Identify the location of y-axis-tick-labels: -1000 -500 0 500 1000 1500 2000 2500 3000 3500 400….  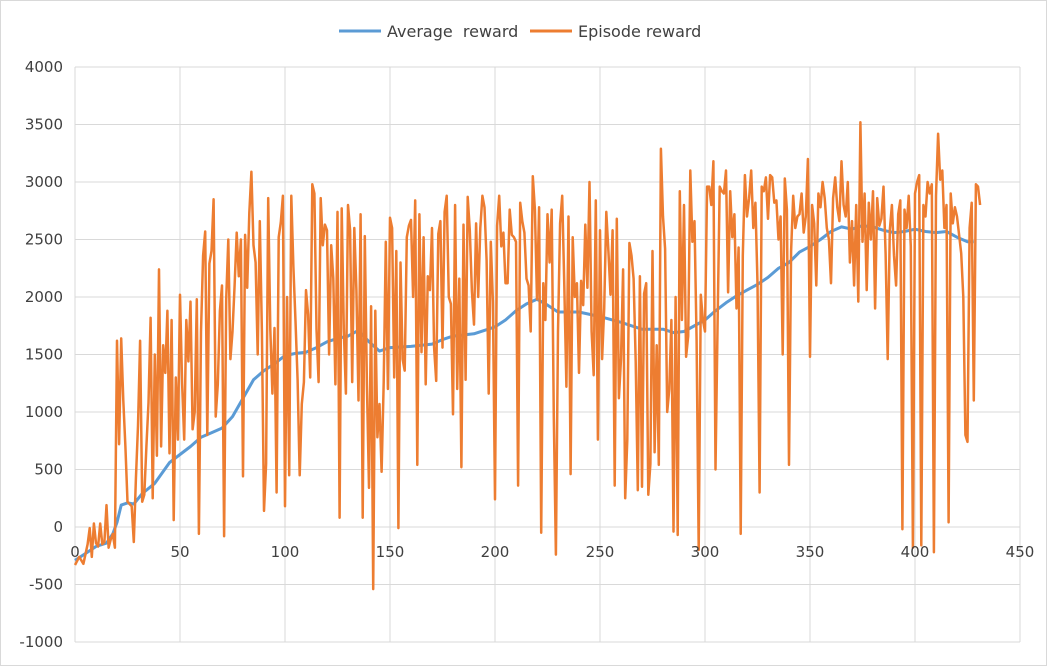
(41, 354).